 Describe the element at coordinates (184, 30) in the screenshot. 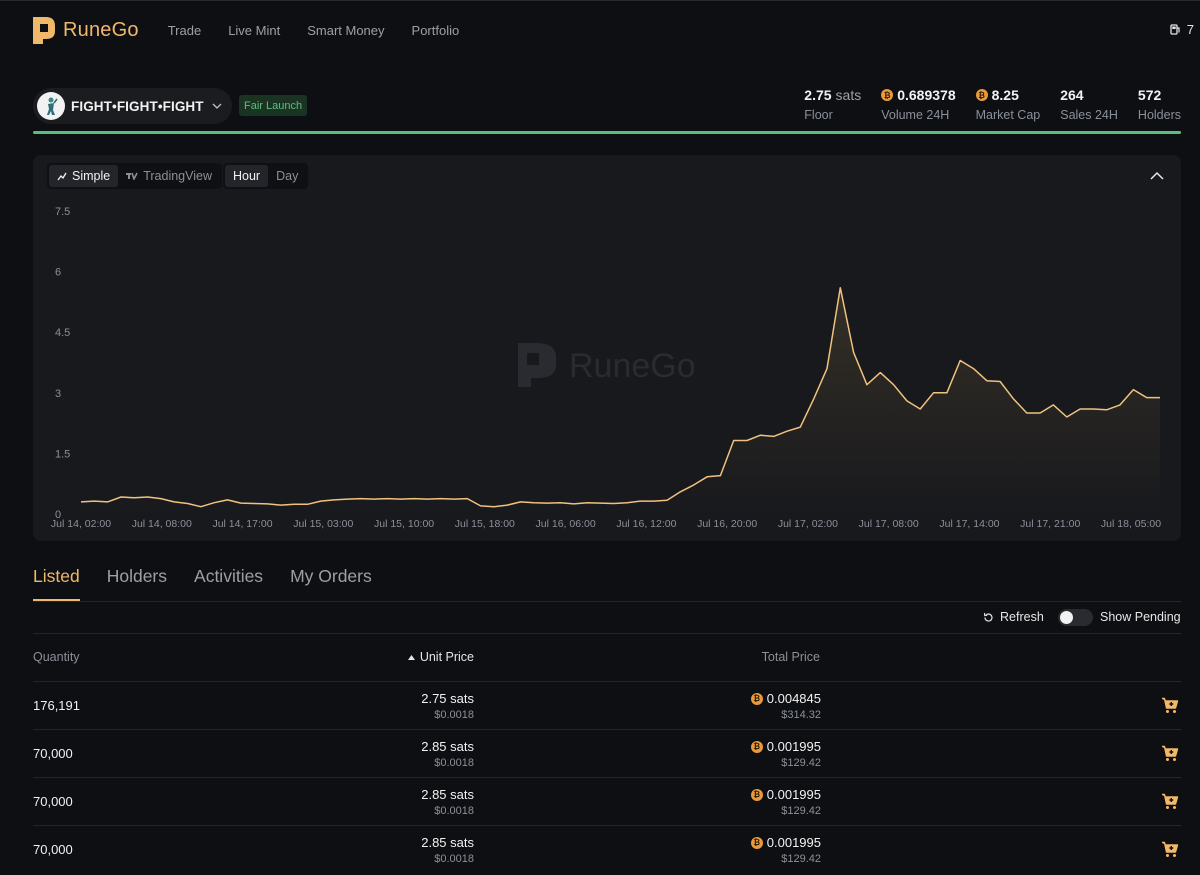

I see `nav-trade: Trade` at that location.